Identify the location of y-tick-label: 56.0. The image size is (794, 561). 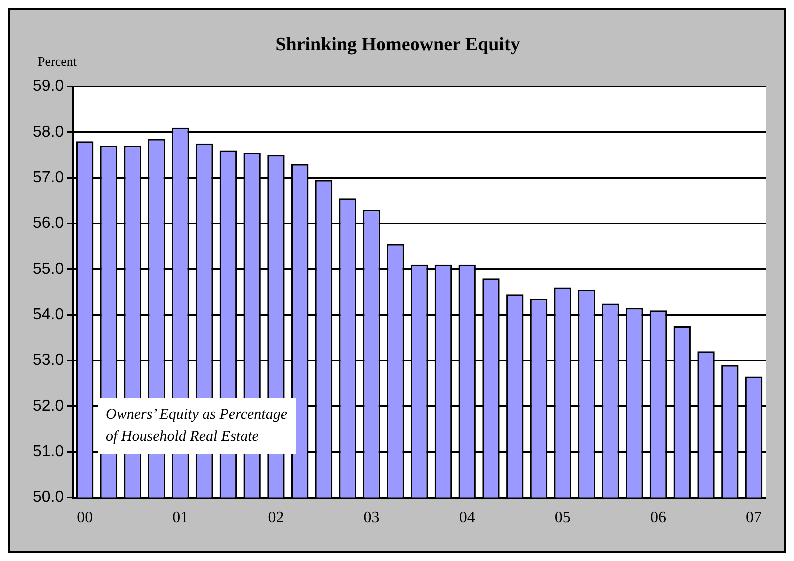
(48, 223).